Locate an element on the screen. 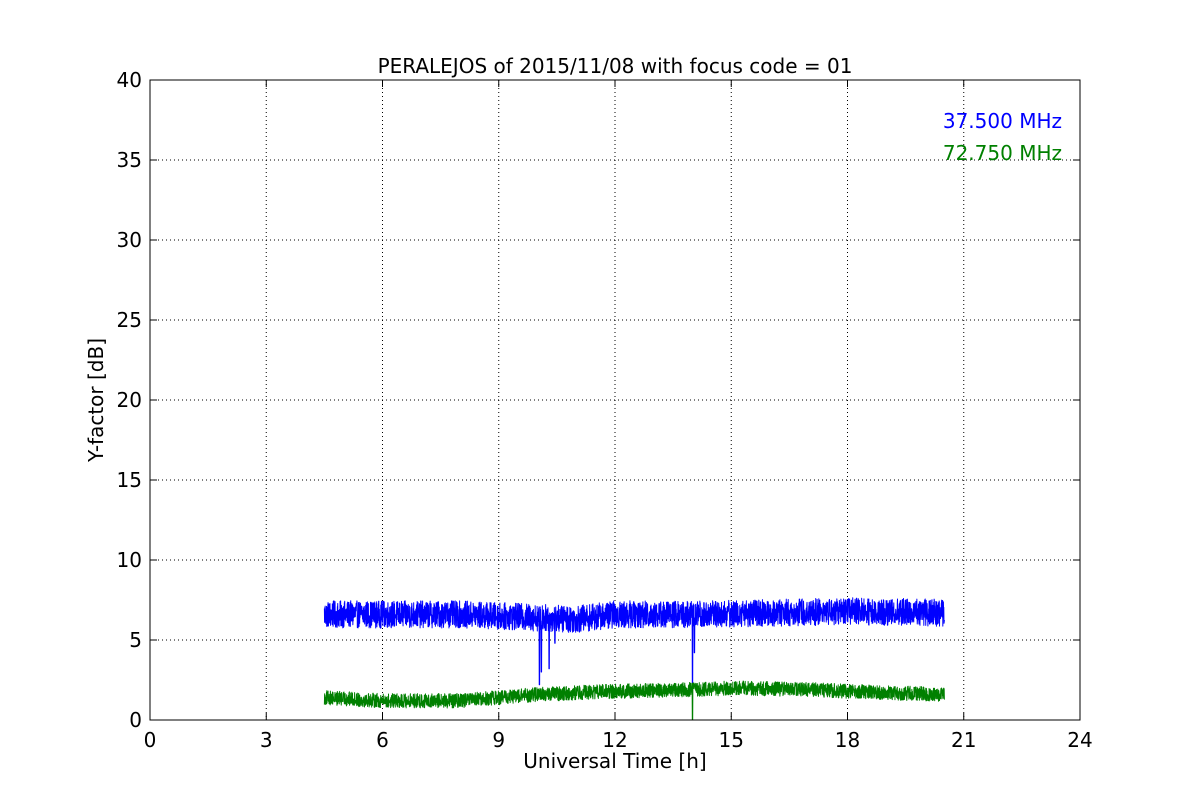 The width and height of the screenshot is (1200, 804). x-tick-label: 6 is located at coordinates (382, 740).